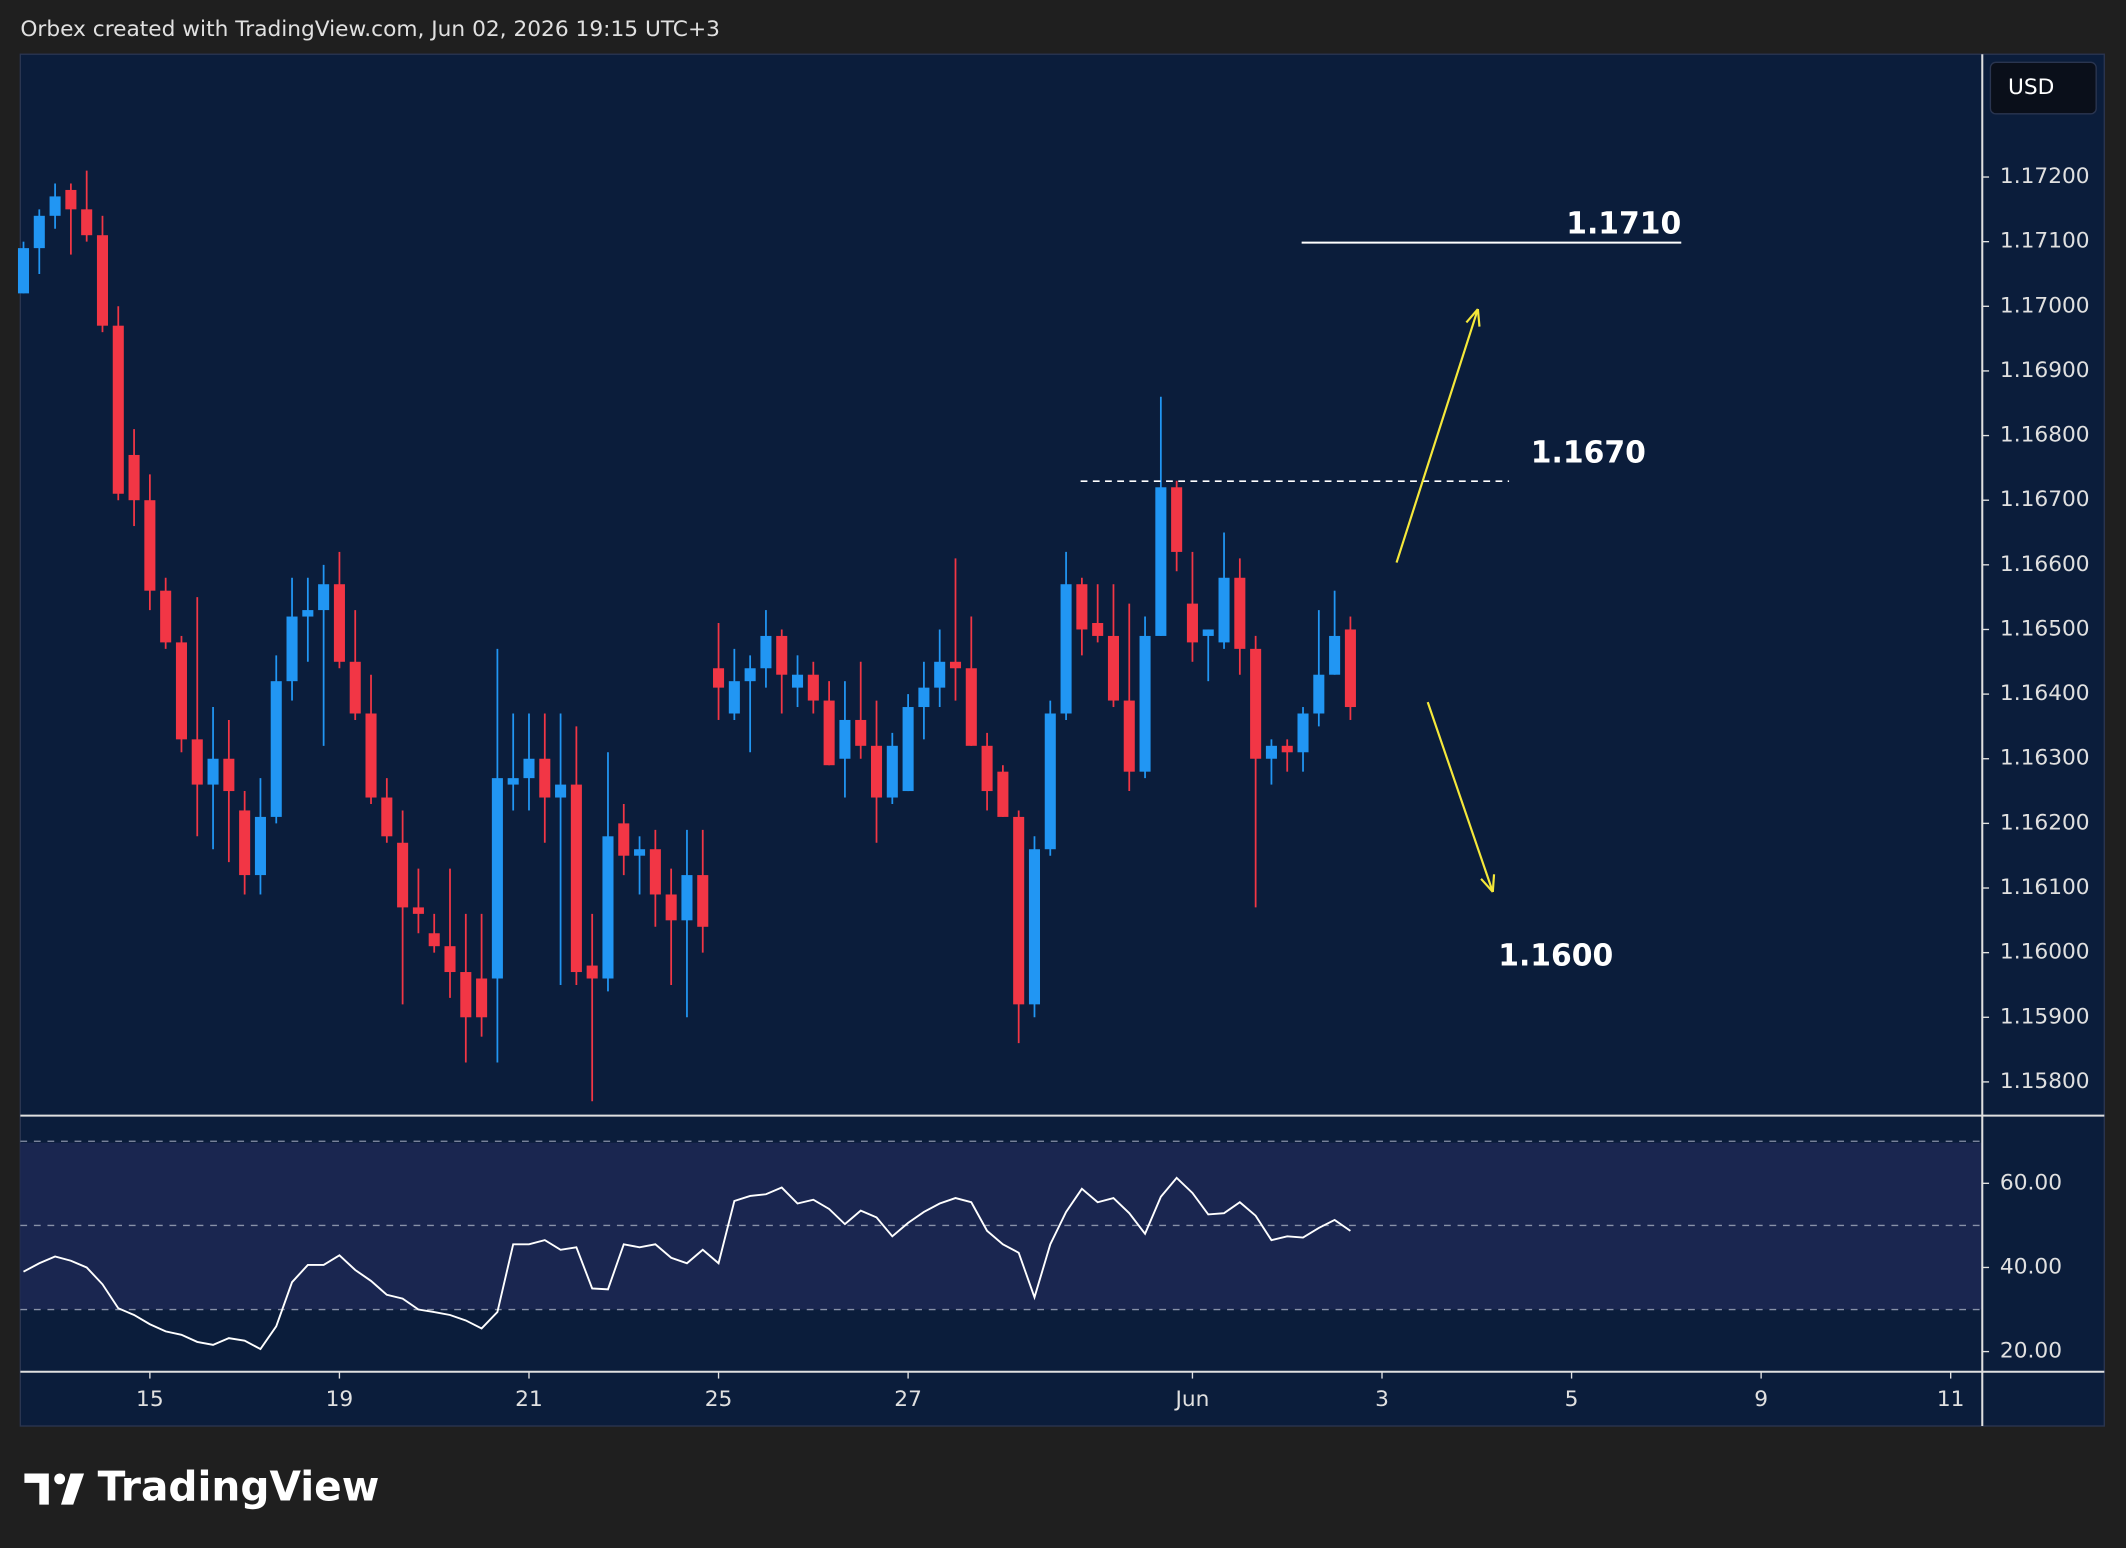 Image resolution: width=2126 pixels, height=1548 pixels. I want to click on currency-label: USD, so click(2031, 87).